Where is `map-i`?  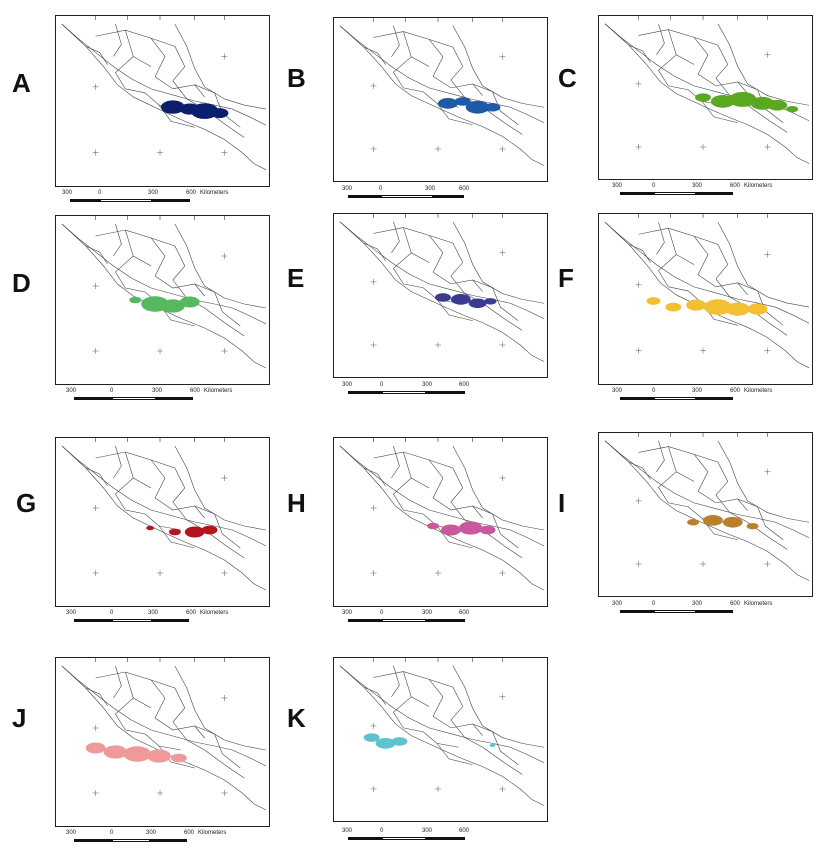 map-i is located at coordinates (707, 507).